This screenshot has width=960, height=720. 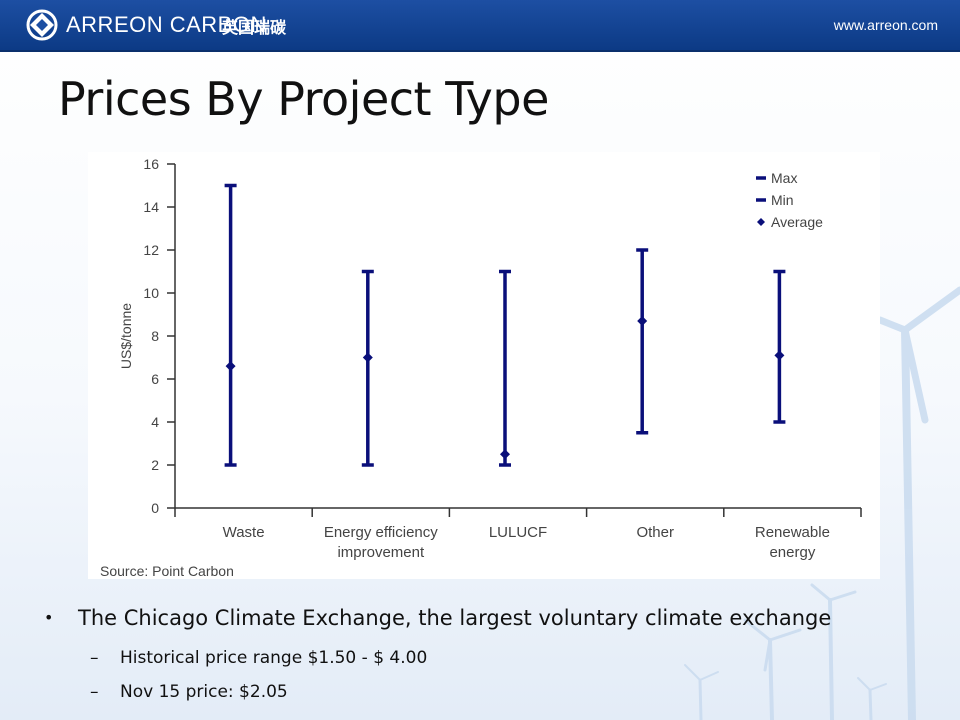 What do you see at coordinates (244, 532) in the screenshot?
I see `x-tick-label: Waste` at bounding box center [244, 532].